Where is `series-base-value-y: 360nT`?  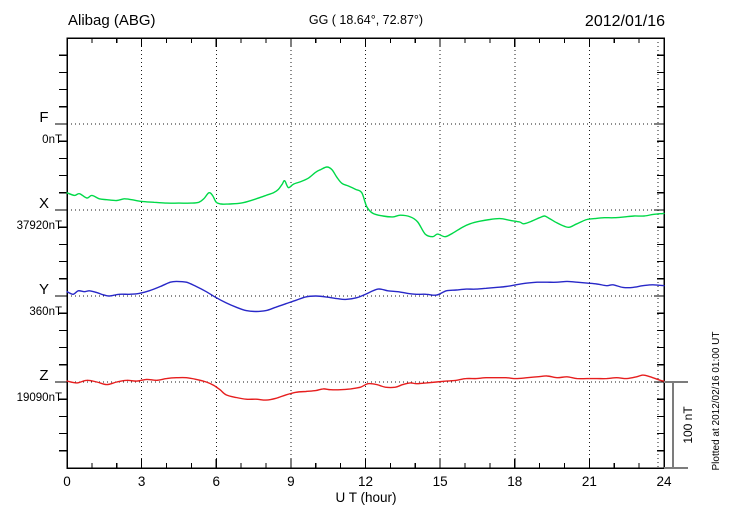 series-base-value-y: 360nT is located at coordinates (45, 312).